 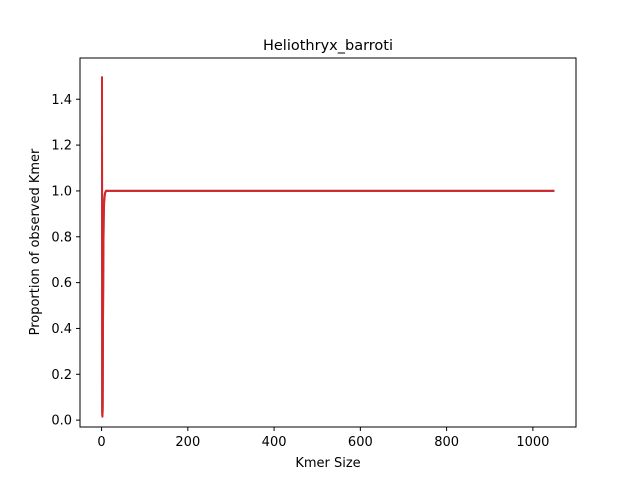 I want to click on y-tick-label: 1.2, so click(x=61, y=146).